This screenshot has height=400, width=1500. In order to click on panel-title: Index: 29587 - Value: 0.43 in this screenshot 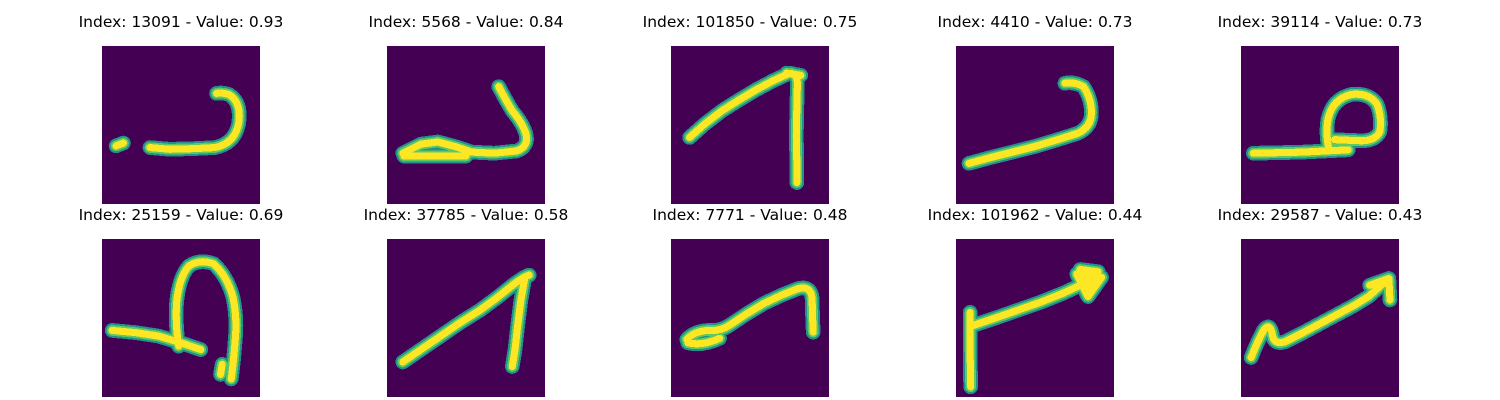, I will do `click(1320, 215)`.